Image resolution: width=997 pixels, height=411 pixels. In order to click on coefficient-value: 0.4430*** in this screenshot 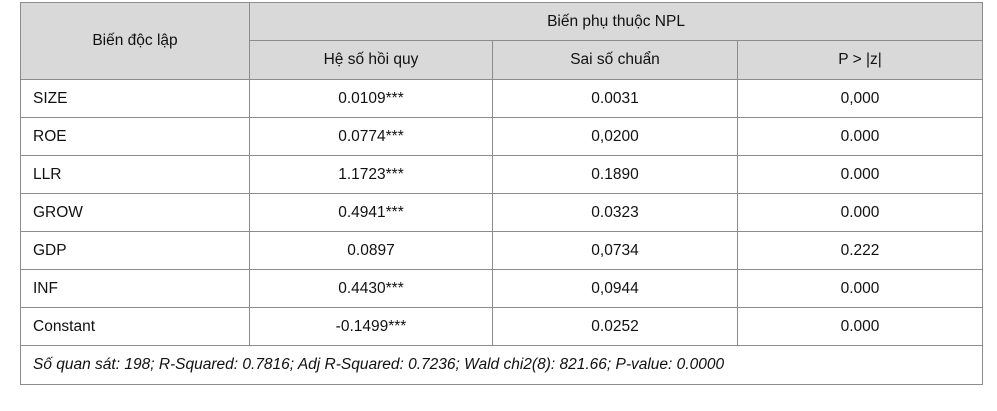, I will do `click(371, 288)`.